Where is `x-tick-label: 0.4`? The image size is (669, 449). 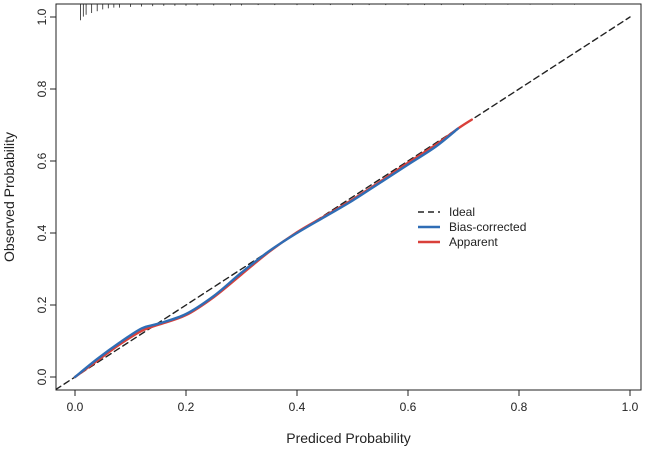 x-tick-label: 0.4 is located at coordinates (297, 407).